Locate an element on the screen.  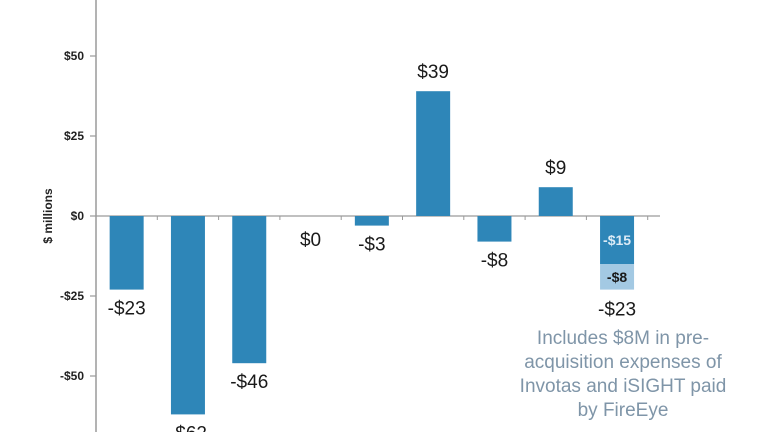
data-label: -$8 is located at coordinates (494, 261).